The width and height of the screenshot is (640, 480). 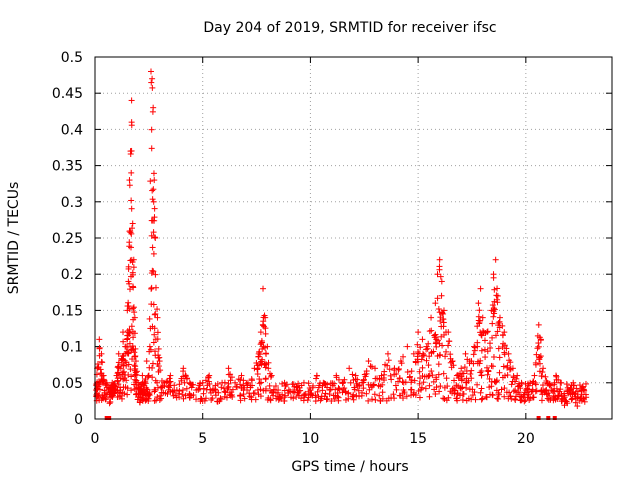 What do you see at coordinates (95, 439) in the screenshot?
I see `x-tick-label: 0` at bounding box center [95, 439].